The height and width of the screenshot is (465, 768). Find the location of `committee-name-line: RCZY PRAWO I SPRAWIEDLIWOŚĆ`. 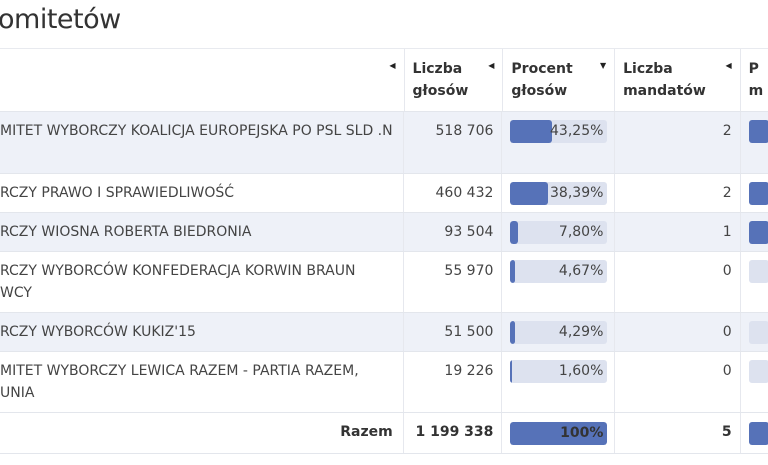

committee-name-line: RCZY PRAWO I SPRAWIEDLIWOŚĆ is located at coordinates (117, 193).